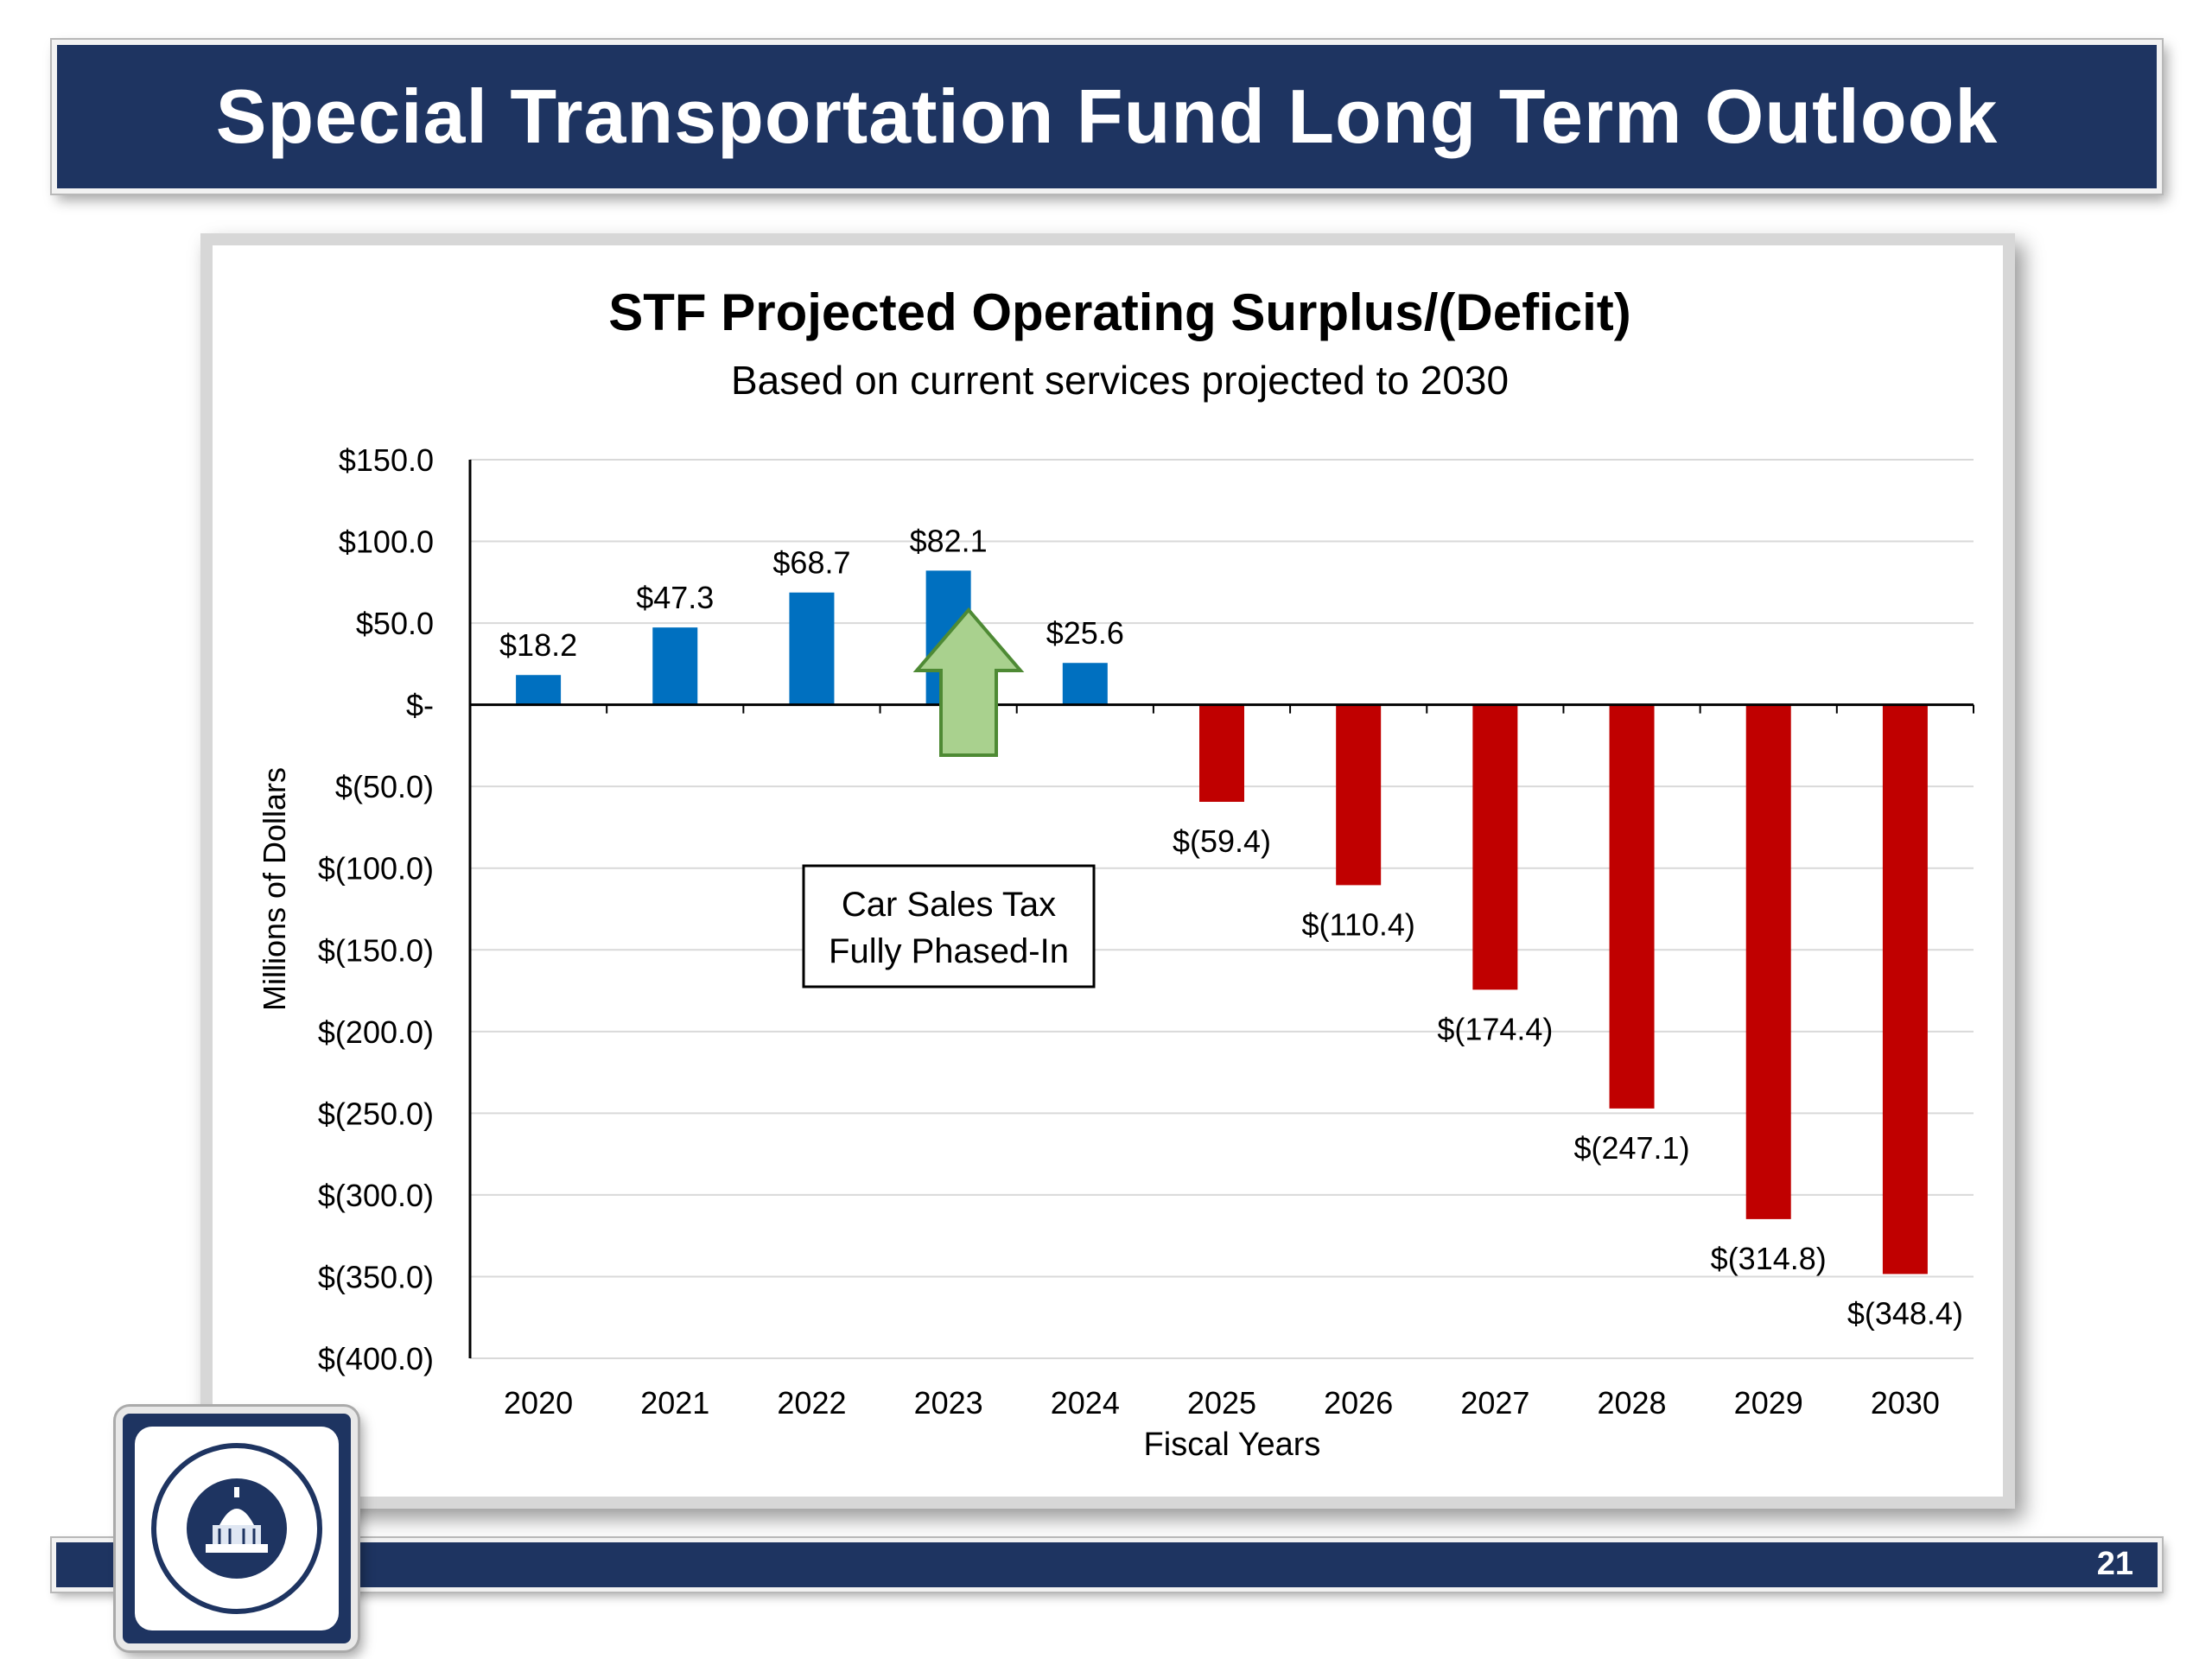 This screenshot has height=1659, width=2212. I want to click on bar-2029, so click(1768, 961).